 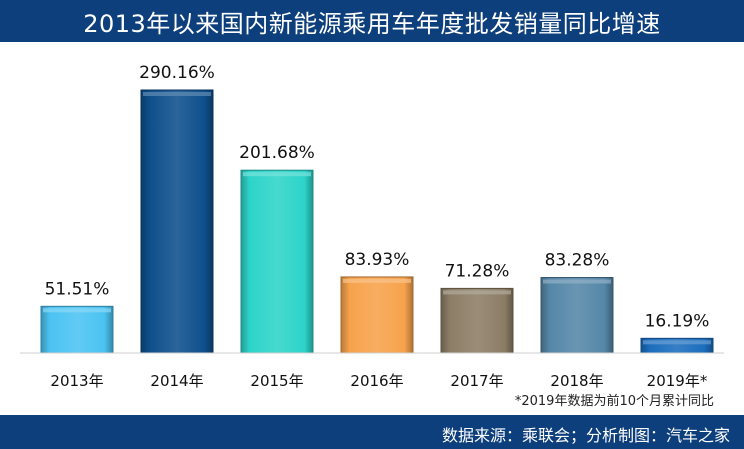 What do you see at coordinates (677, 321) in the screenshot?
I see `data-label: 16.19%` at bounding box center [677, 321].